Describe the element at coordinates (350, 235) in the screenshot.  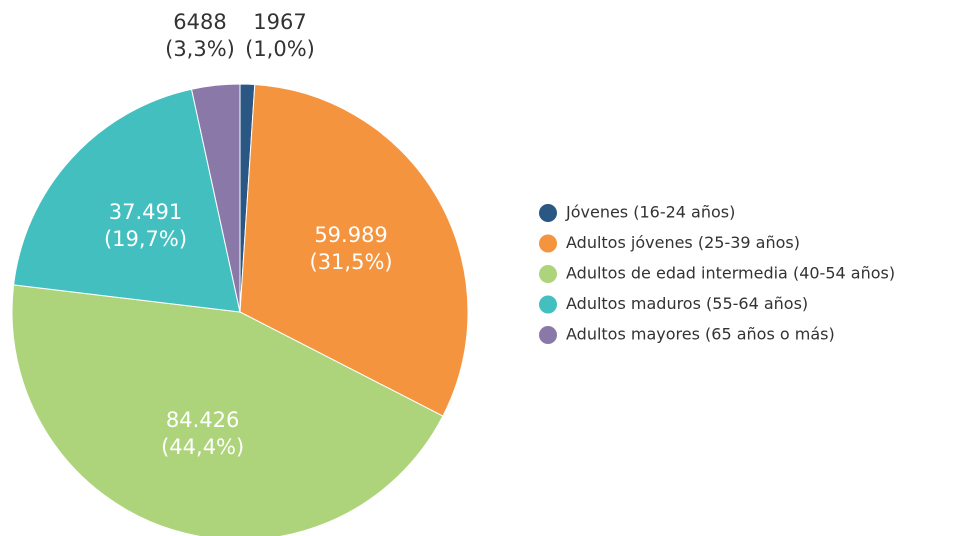
I see `data-label: 59.989` at that location.